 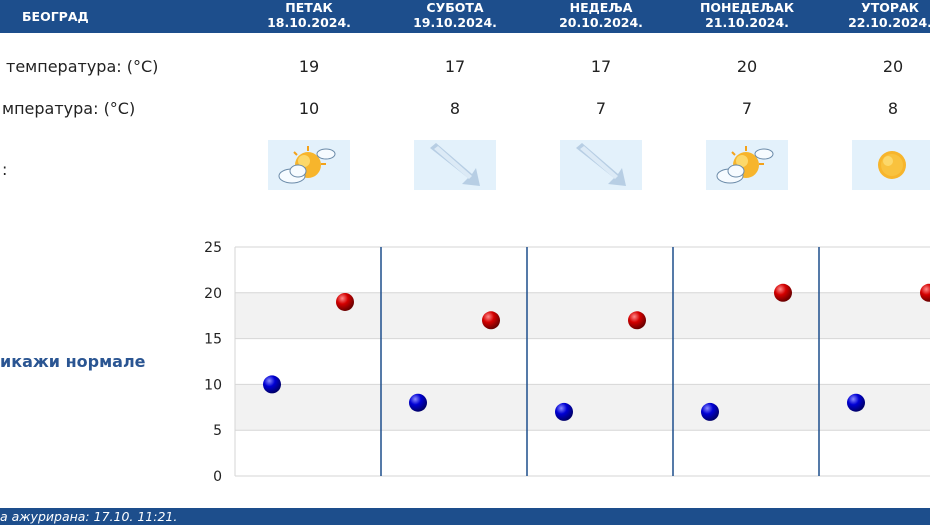 I want to click on day-name: НЕДЕЉА, so click(x=601, y=7).